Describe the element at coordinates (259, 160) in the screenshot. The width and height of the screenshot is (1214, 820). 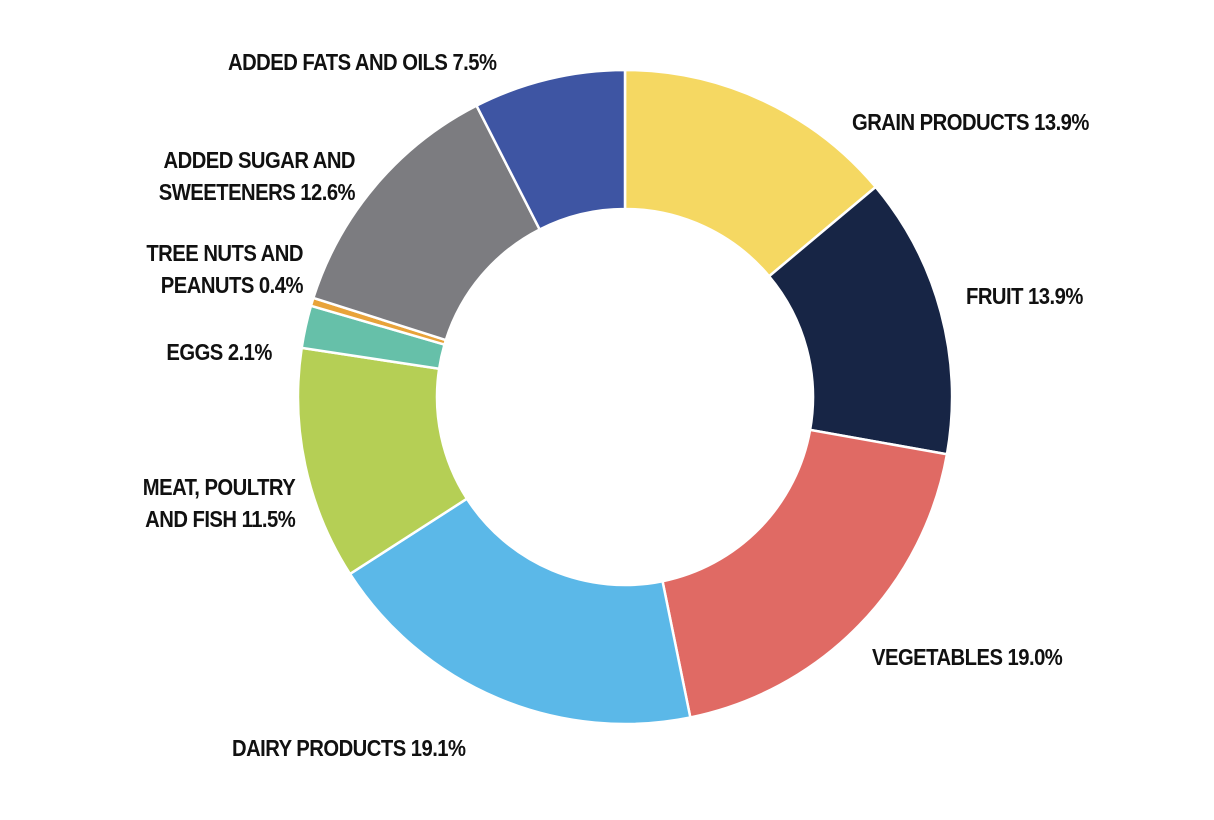
I see `label-added-sugar-line1: ADDED SUGAR AND` at that location.